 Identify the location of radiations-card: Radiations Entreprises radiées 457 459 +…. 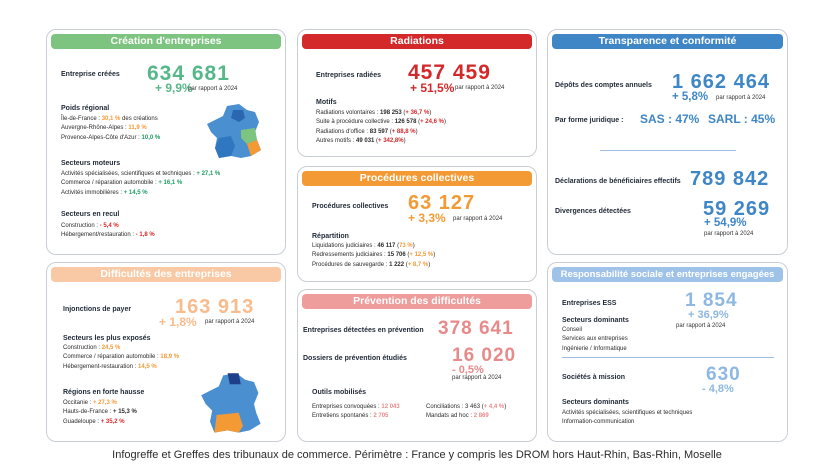
(417, 93).